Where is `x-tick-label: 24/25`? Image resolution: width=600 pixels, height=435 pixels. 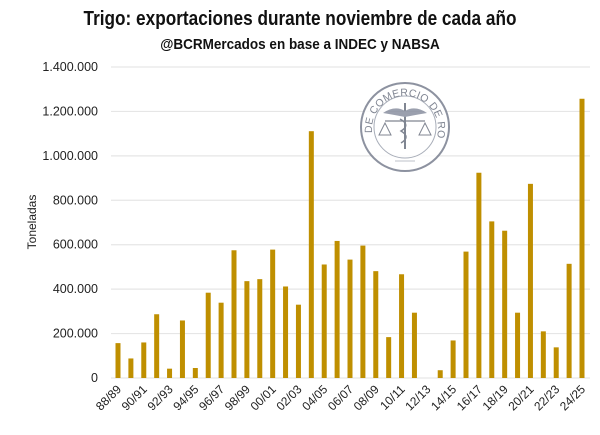 x-tick-label: 24/25 is located at coordinates (572, 397).